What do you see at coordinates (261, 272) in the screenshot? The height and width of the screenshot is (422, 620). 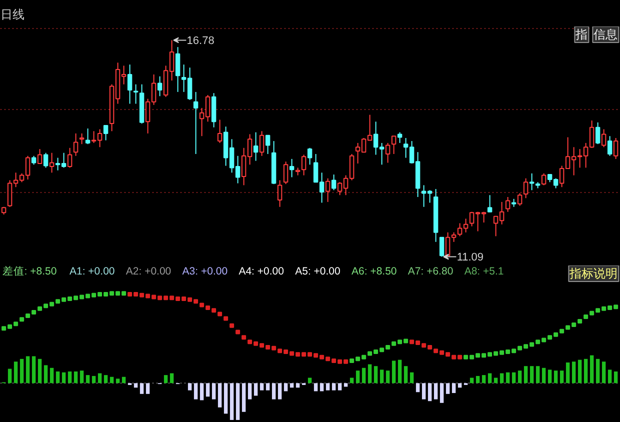 I see `text: A4: +0.00` at bounding box center [261, 272].